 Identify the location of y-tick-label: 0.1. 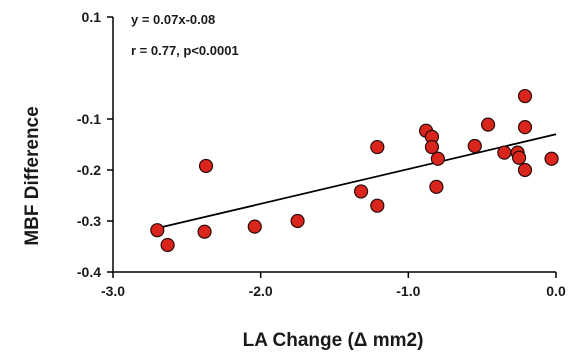
(92, 17).